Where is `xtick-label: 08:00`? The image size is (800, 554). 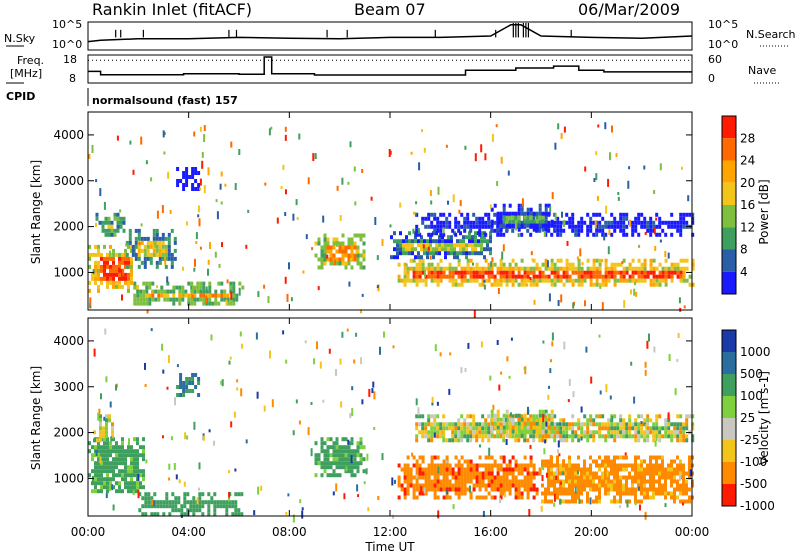 xtick-label: 08:00 is located at coordinates (289, 532).